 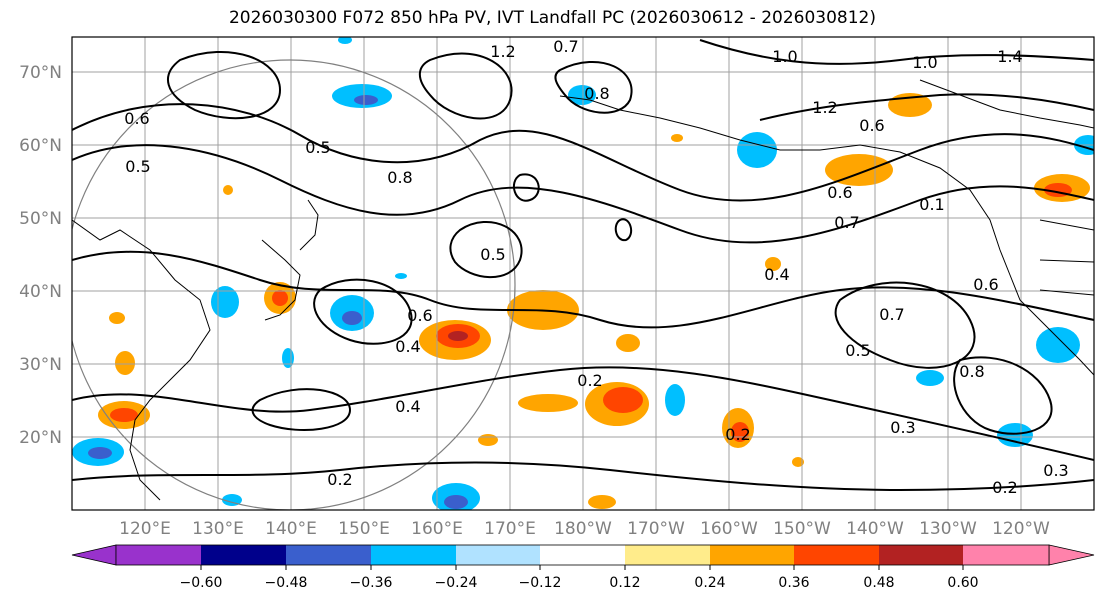 I want to click on latitude-label: 40°N, so click(x=40, y=292).